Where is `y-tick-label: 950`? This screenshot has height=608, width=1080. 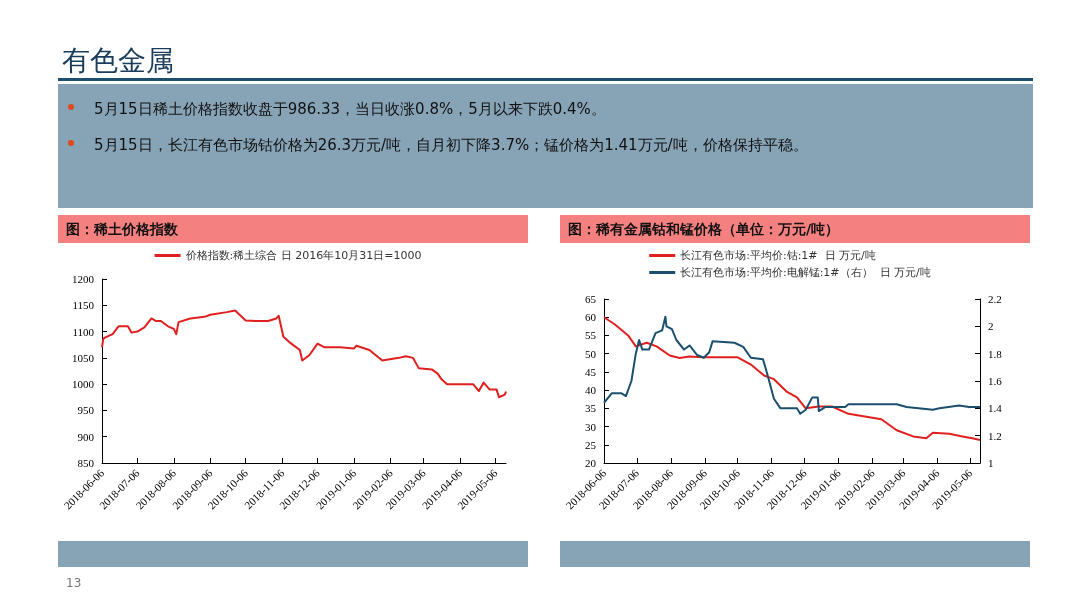
y-tick-label: 950 is located at coordinates (86, 410).